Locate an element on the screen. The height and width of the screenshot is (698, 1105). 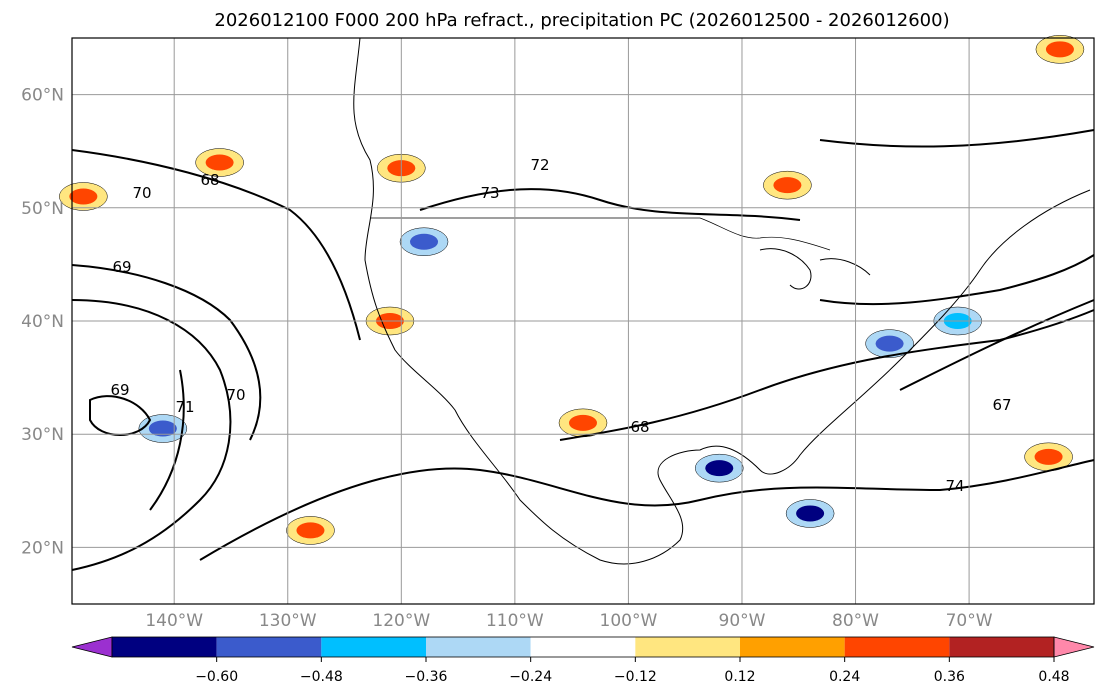
colorbar-tick-label: 0.12 is located at coordinates (739, 677).